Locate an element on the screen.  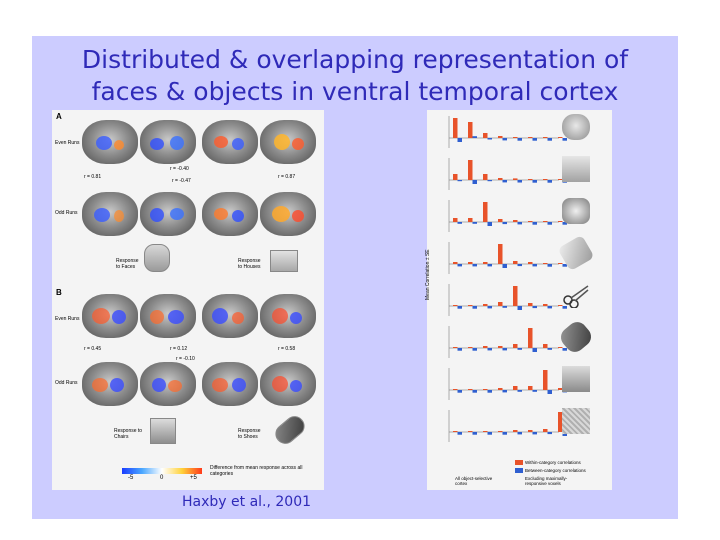
colorbar-tick: 0 is located at coordinates (162, 478).